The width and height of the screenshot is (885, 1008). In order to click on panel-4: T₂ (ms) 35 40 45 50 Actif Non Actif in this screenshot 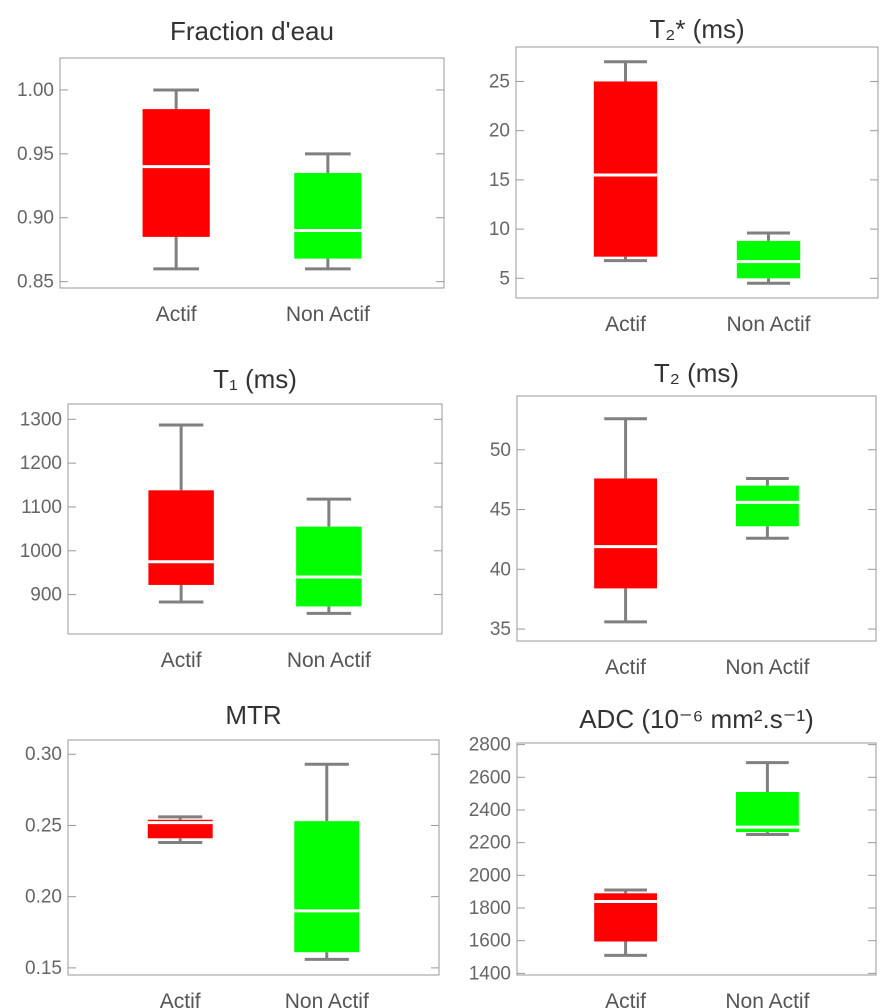, I will do `click(683, 518)`.